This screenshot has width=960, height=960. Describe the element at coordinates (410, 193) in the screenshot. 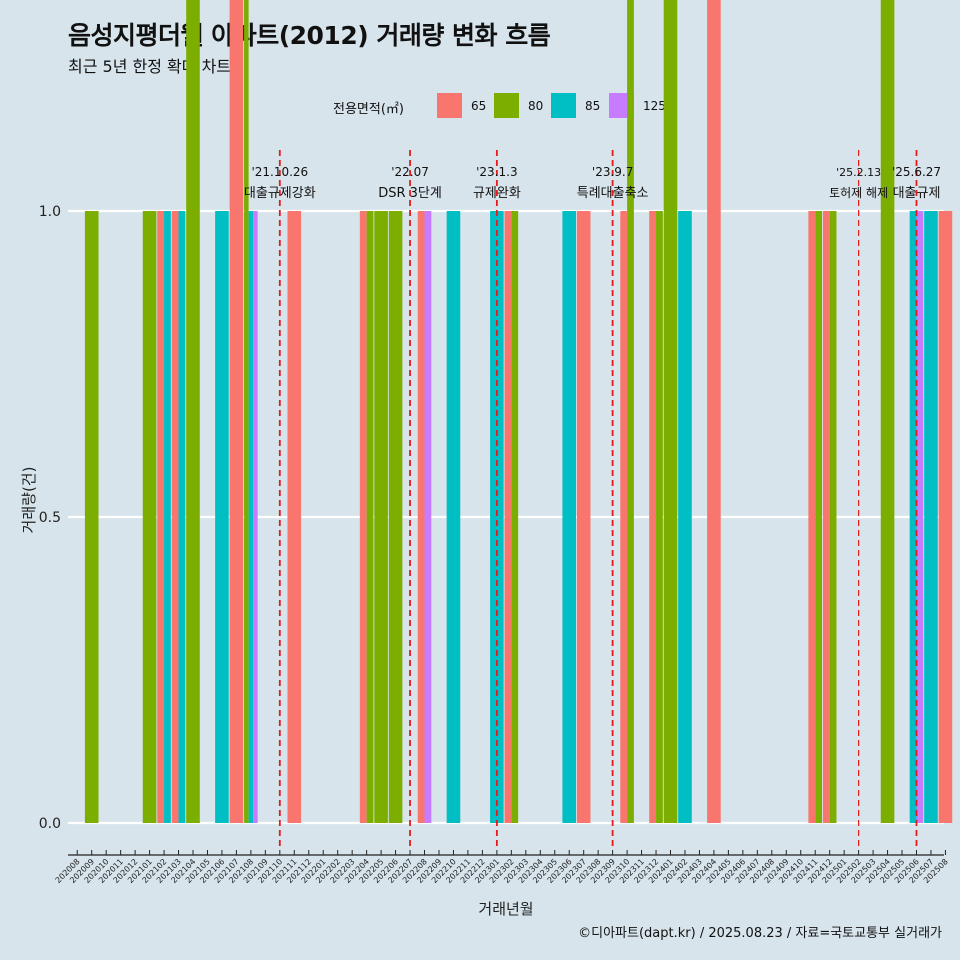

I see `event-label: DSR 3단계` at that location.